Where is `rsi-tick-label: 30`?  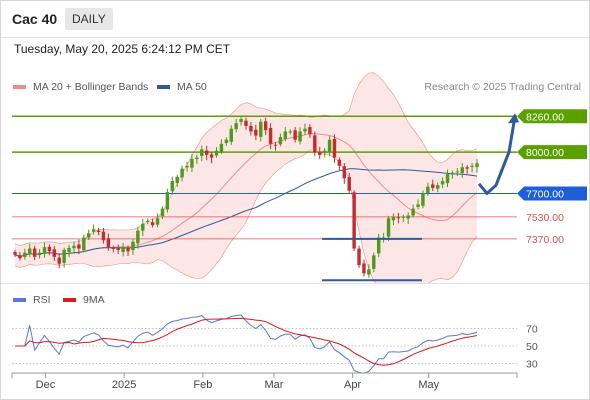 rsi-tick-label: 30 is located at coordinates (532, 365).